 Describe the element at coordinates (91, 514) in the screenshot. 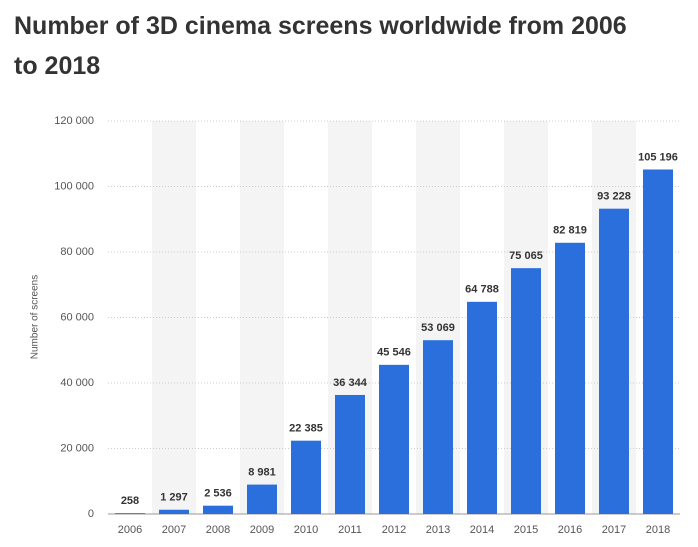

I see `y-tick-label: 0` at that location.